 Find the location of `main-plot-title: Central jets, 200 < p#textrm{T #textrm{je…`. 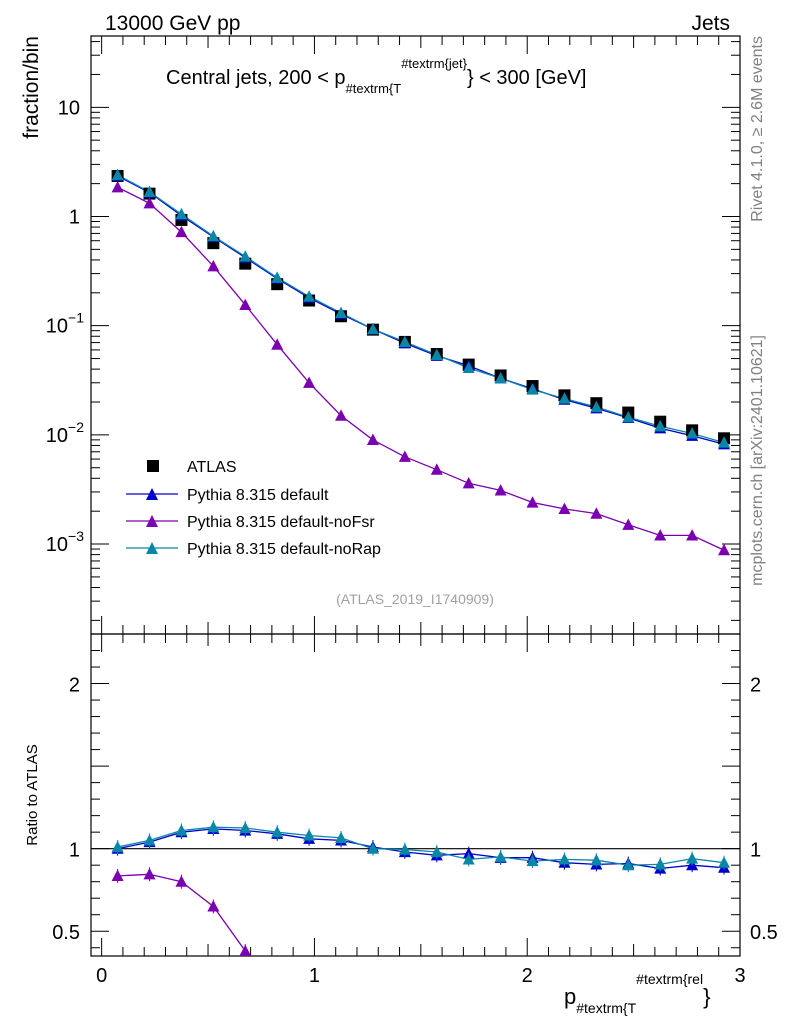

main-plot-title: Central jets, 200 < p#textrm{T #textrm{je… is located at coordinates (376, 76).